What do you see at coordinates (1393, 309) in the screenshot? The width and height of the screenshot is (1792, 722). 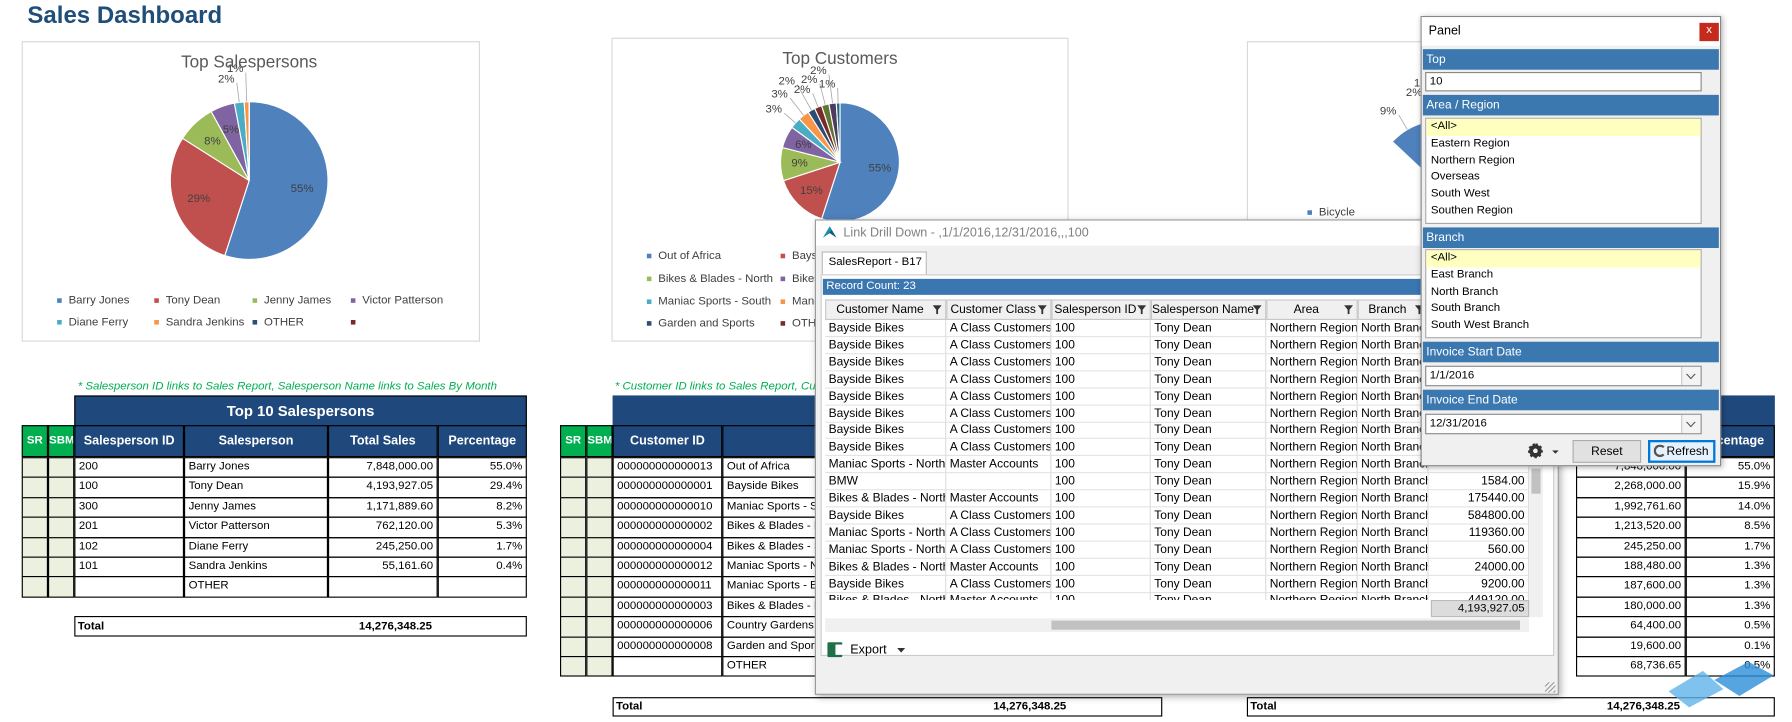 I see `grid-header: Branch` at bounding box center [1393, 309].